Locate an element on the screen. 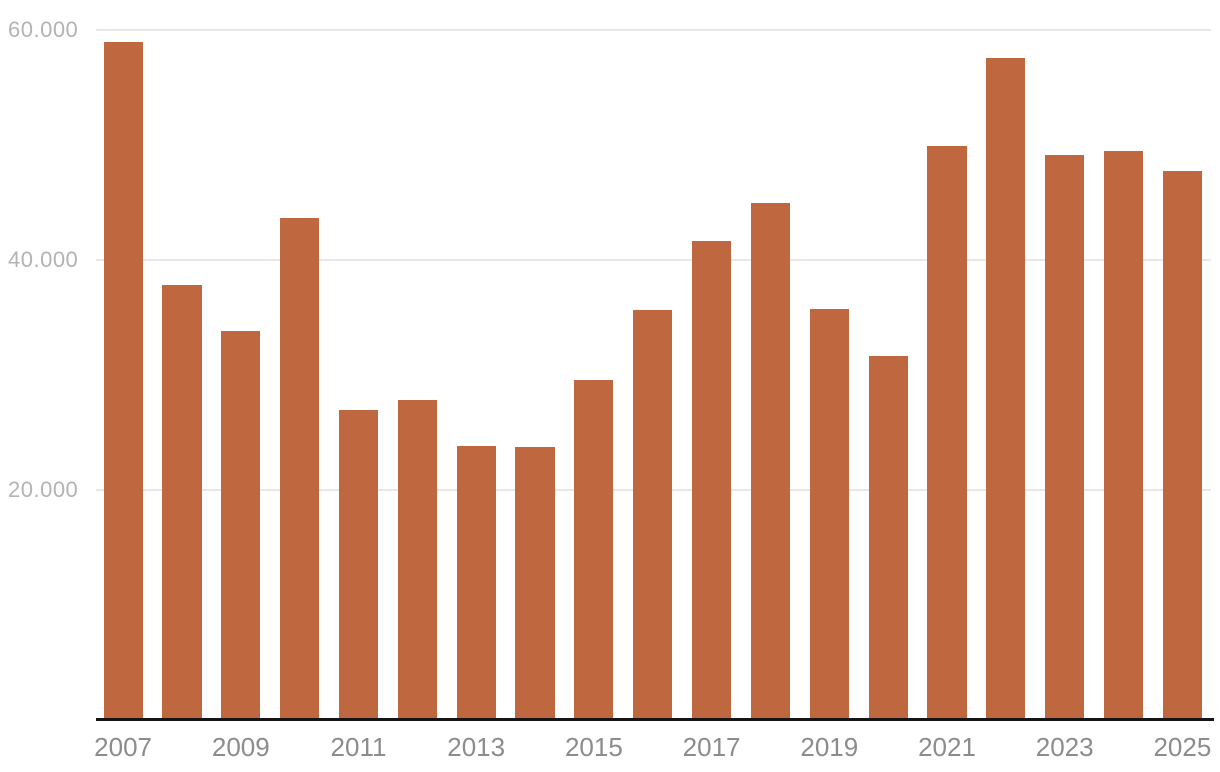  bar-2012 is located at coordinates (417, 559).